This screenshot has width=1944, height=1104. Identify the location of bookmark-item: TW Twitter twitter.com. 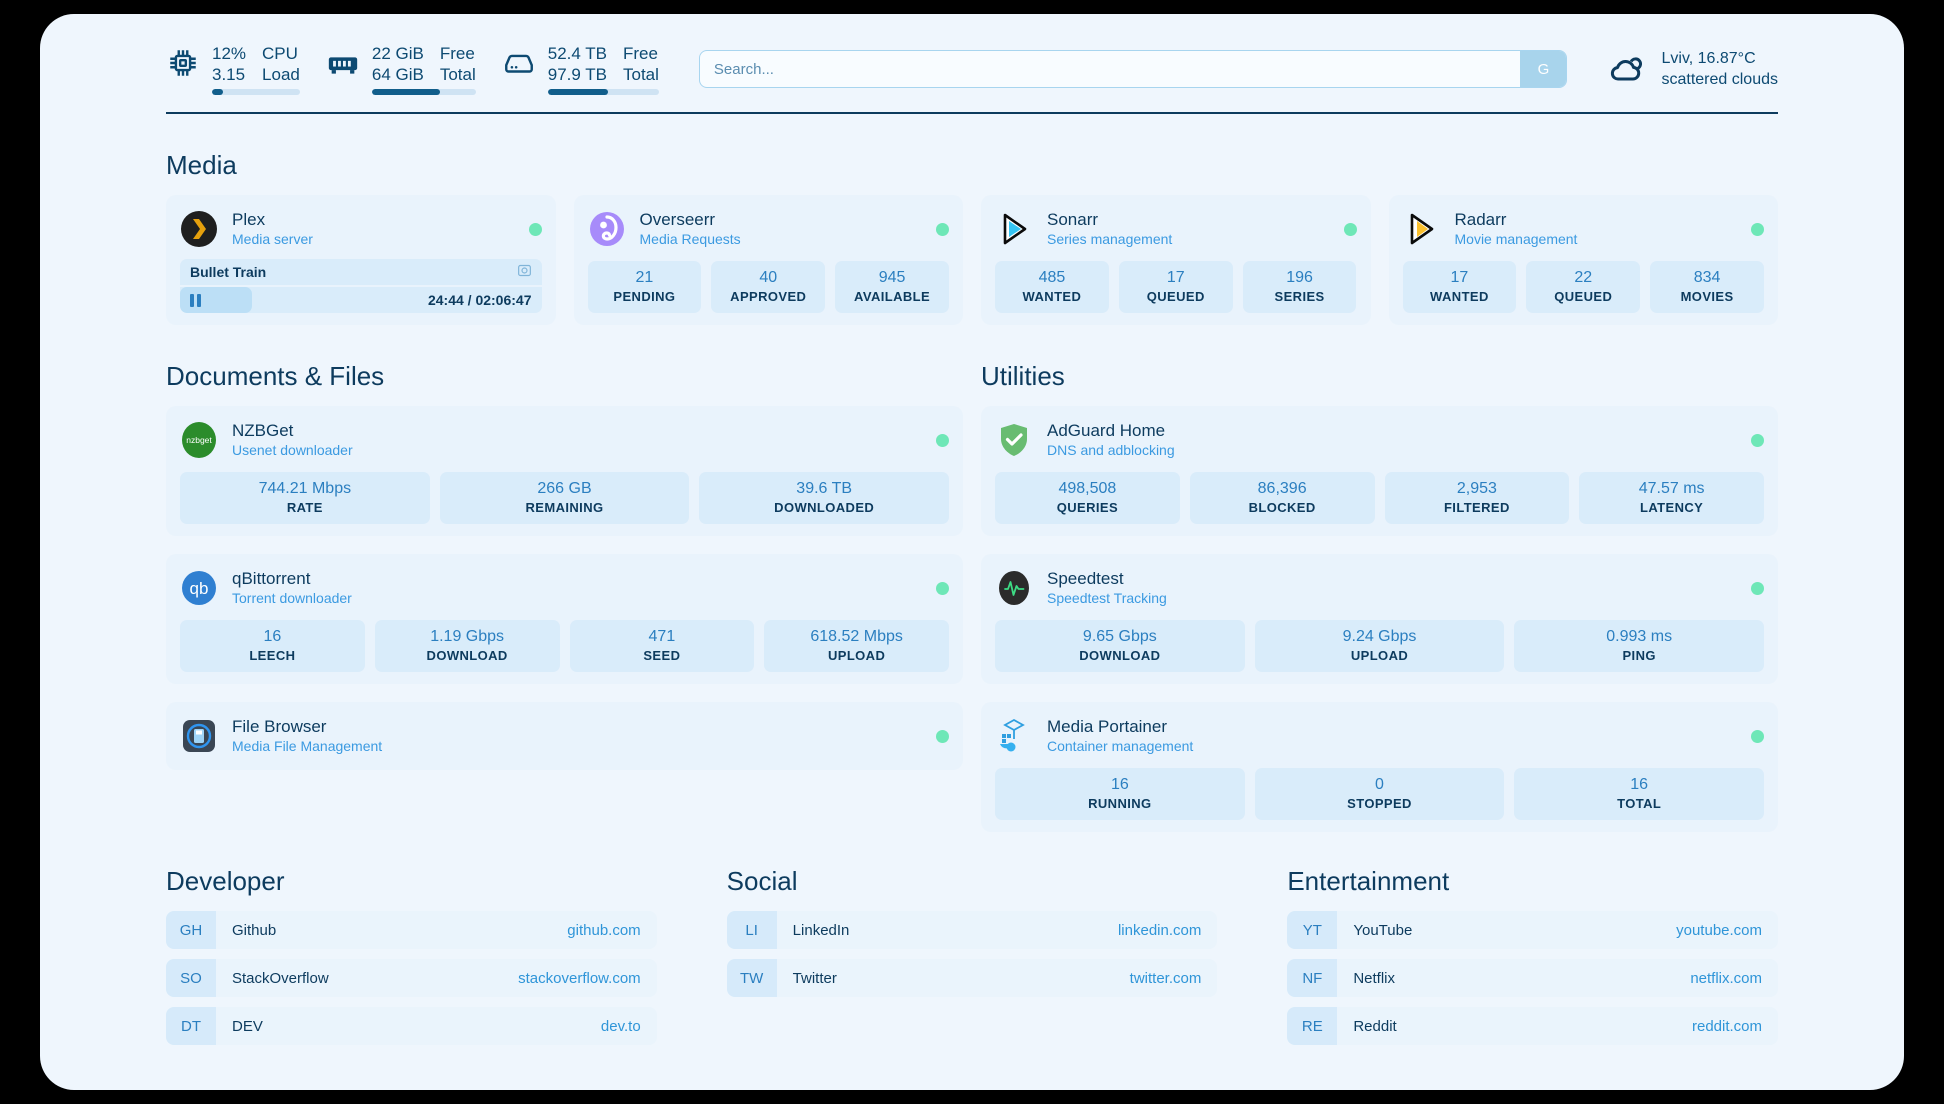
(972, 978).